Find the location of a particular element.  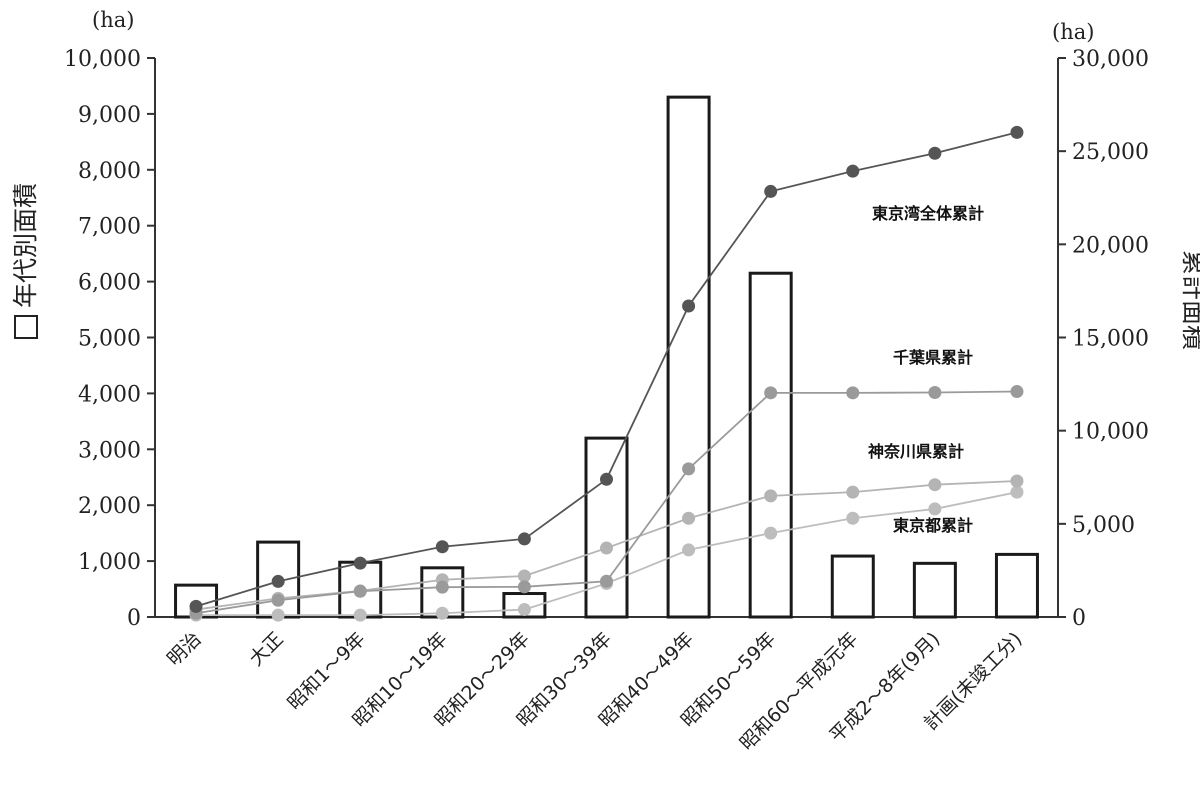

left-tick-label: 9,000 is located at coordinates (109, 115).